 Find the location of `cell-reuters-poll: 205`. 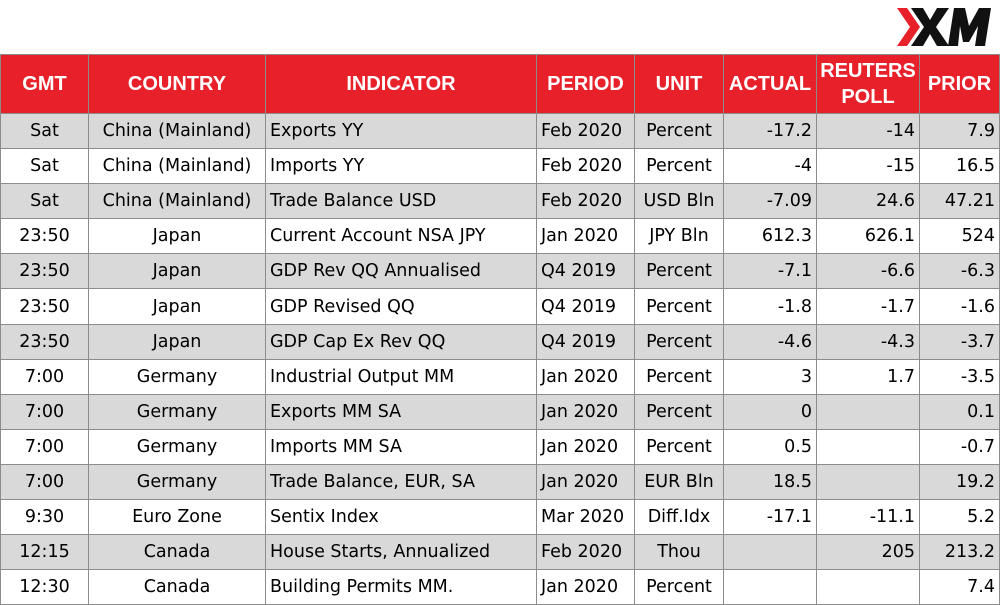

cell-reuters-poll: 205 is located at coordinates (868, 552).